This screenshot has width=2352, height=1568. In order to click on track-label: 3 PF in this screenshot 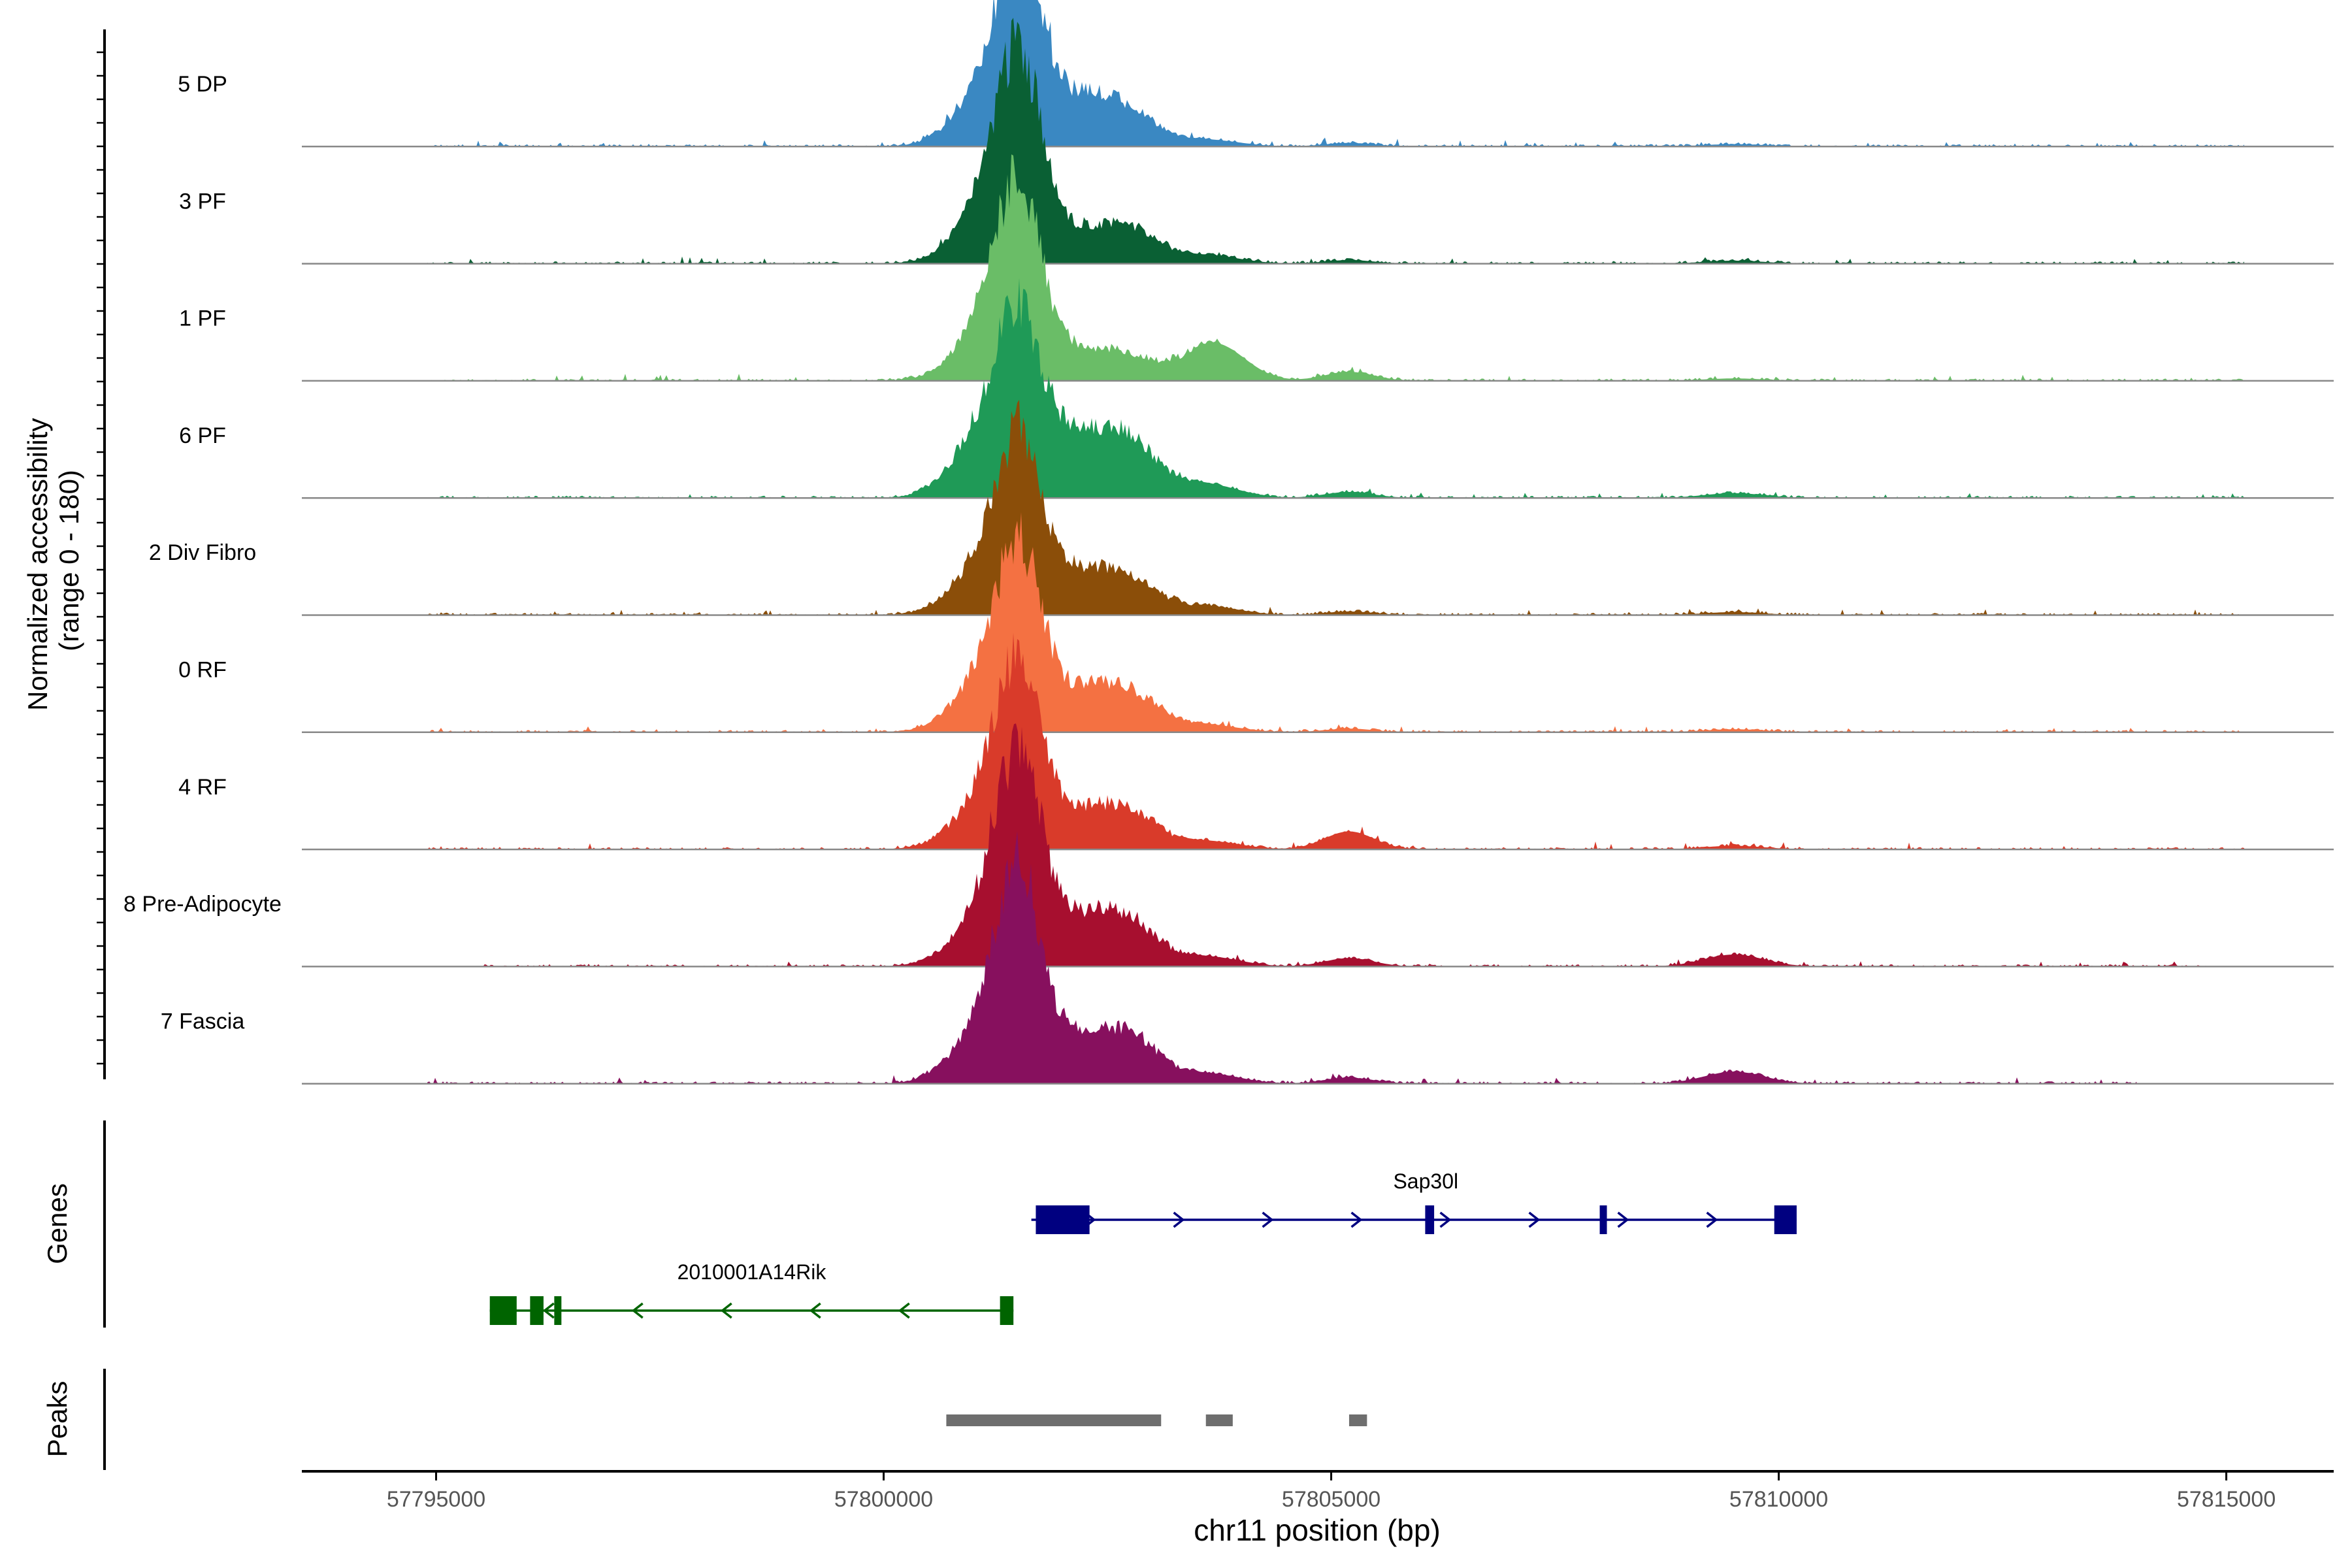, I will do `click(202, 201)`.